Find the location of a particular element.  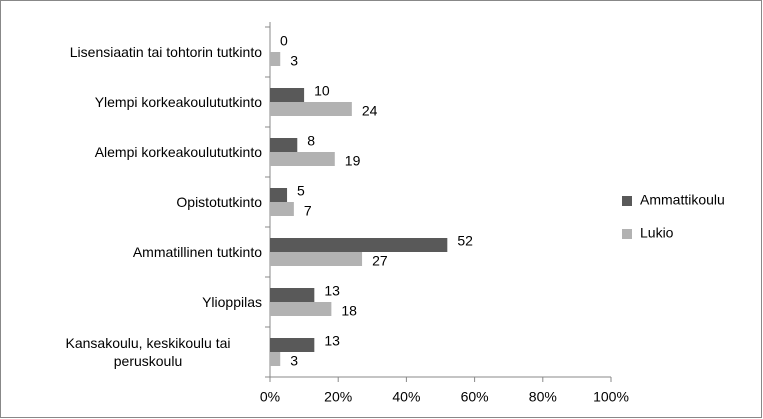

x-tick-label: 100% is located at coordinates (611, 397).